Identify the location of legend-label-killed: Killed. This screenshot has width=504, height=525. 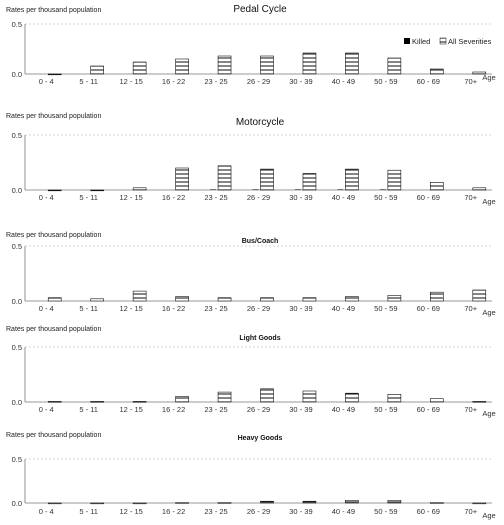
(421, 41).